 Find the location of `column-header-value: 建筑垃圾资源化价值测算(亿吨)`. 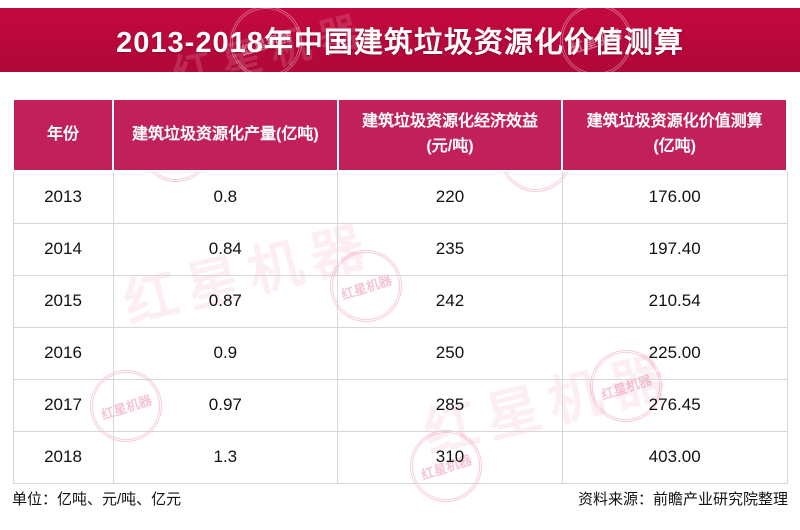

column-header-value: 建筑垃圾资源化价值测算(亿吨) is located at coordinates (674, 135).